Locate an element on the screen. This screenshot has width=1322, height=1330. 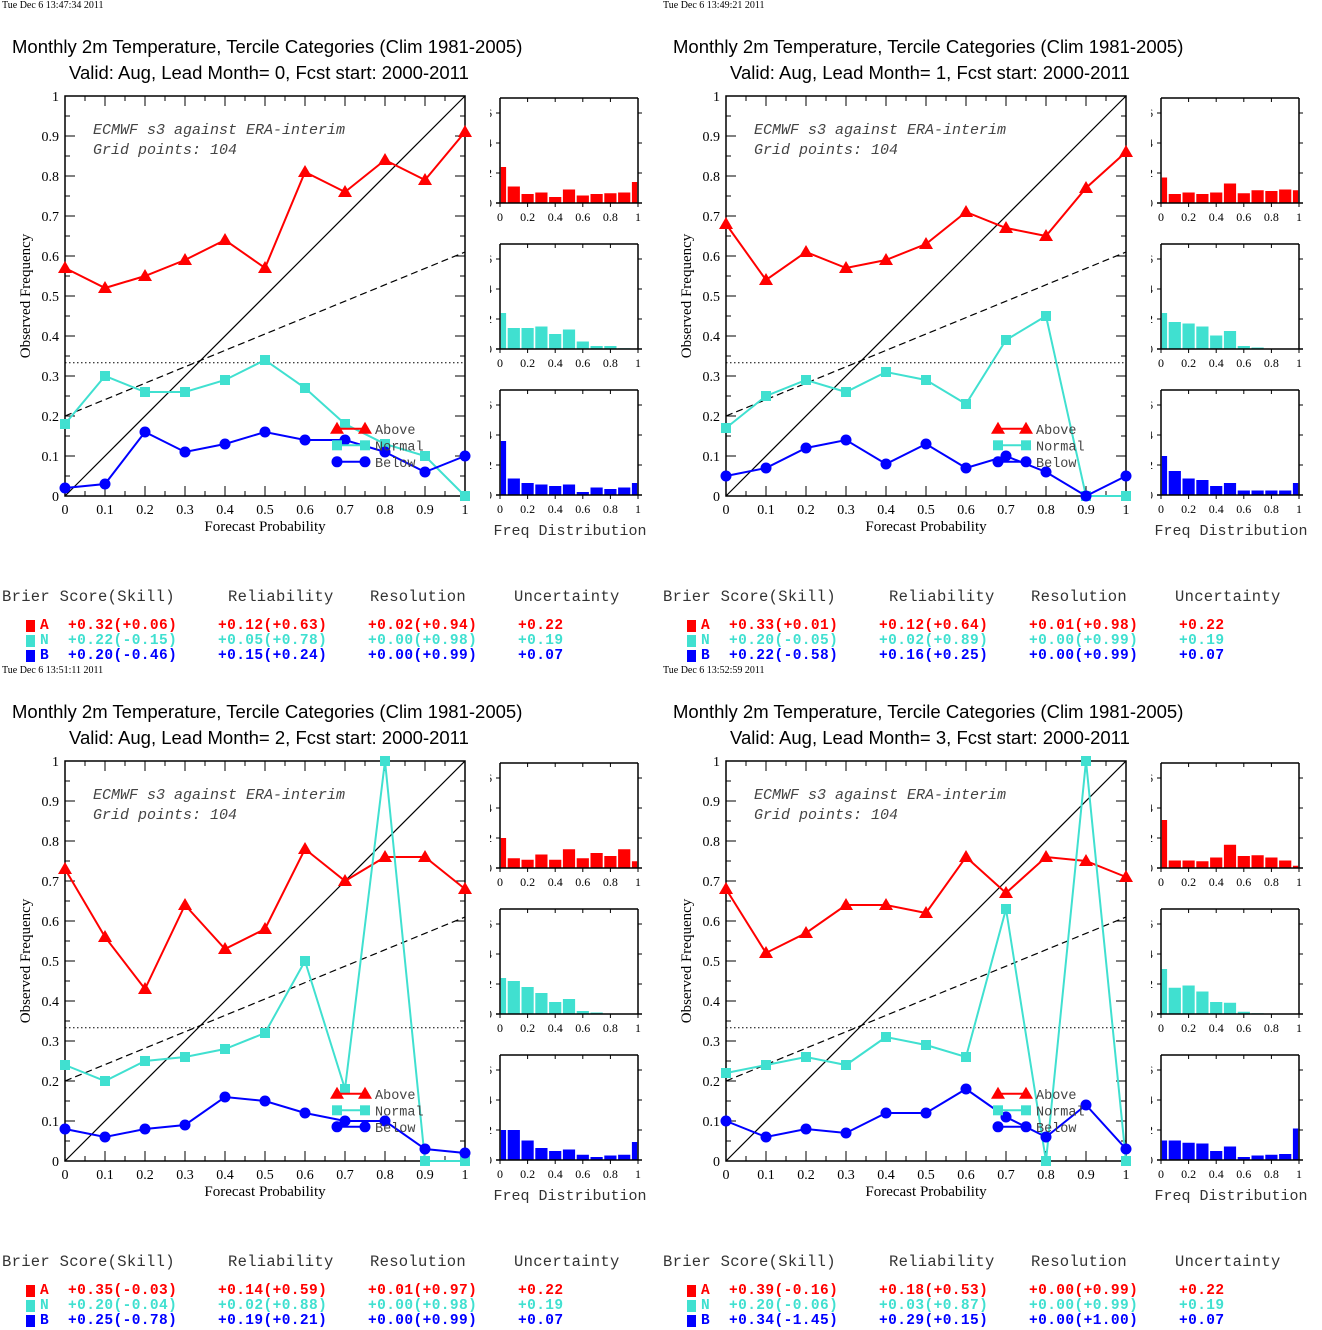
legend-swatch-above is located at coordinates (691, 1291).